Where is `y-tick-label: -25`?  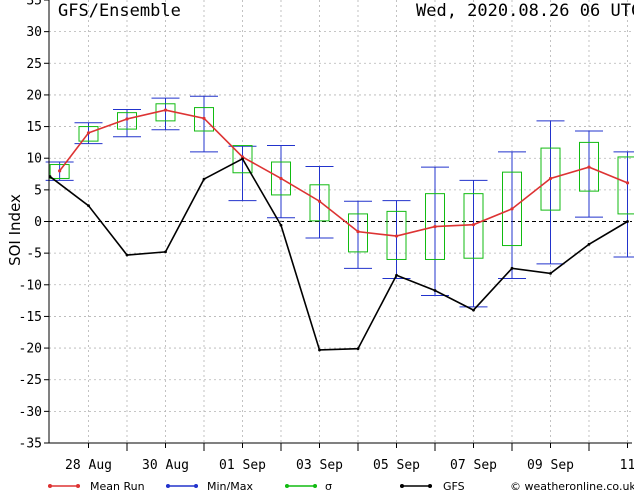 y-tick-label: -25 is located at coordinates (30, 380).